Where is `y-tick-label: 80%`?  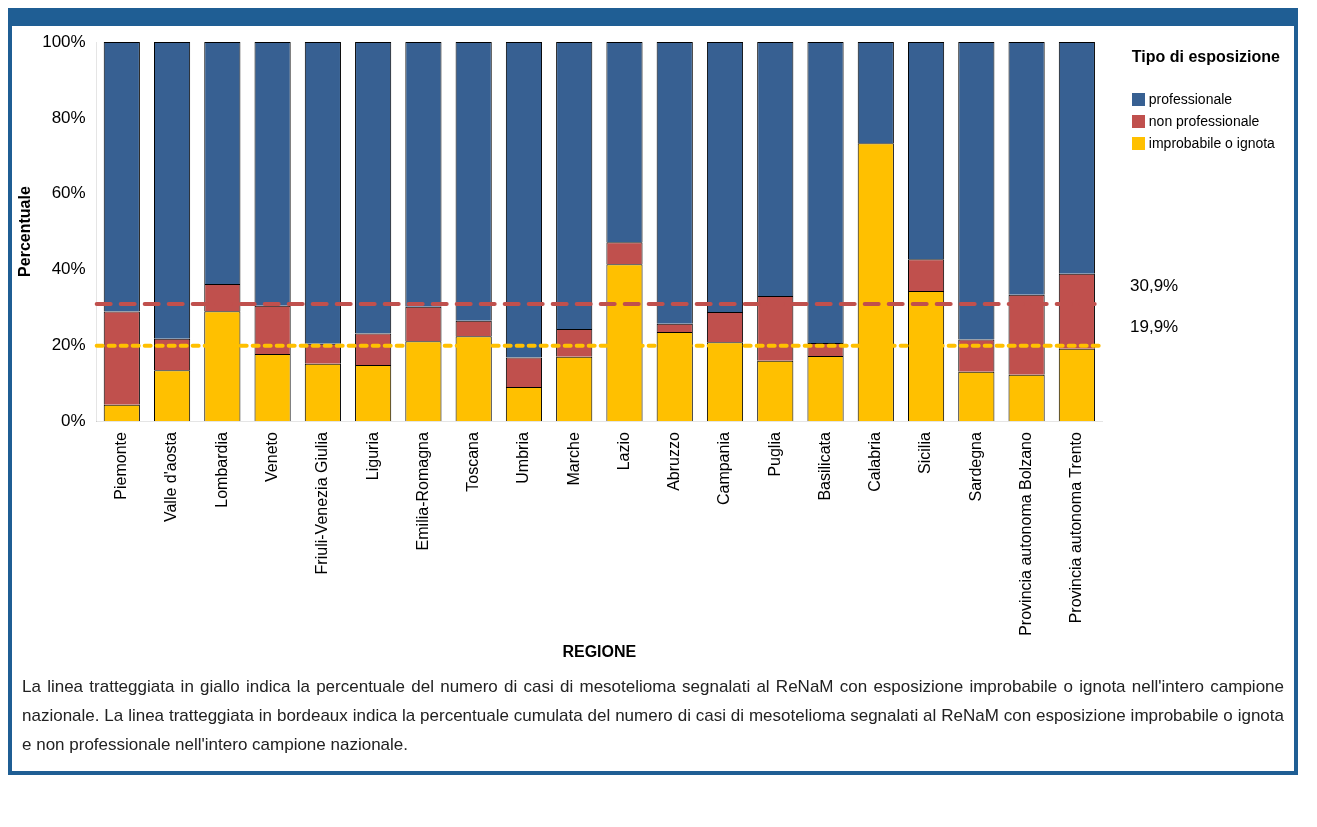 y-tick-label: 80% is located at coordinates (68, 117).